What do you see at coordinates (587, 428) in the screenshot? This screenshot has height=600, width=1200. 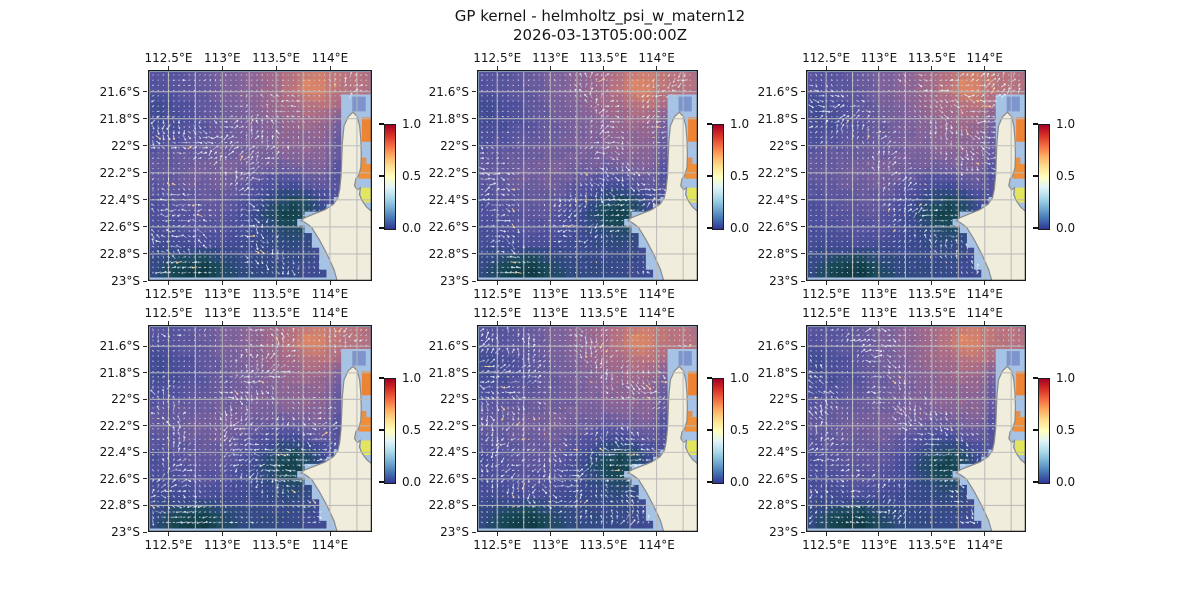 I see `map-canvas-r1c1` at bounding box center [587, 428].